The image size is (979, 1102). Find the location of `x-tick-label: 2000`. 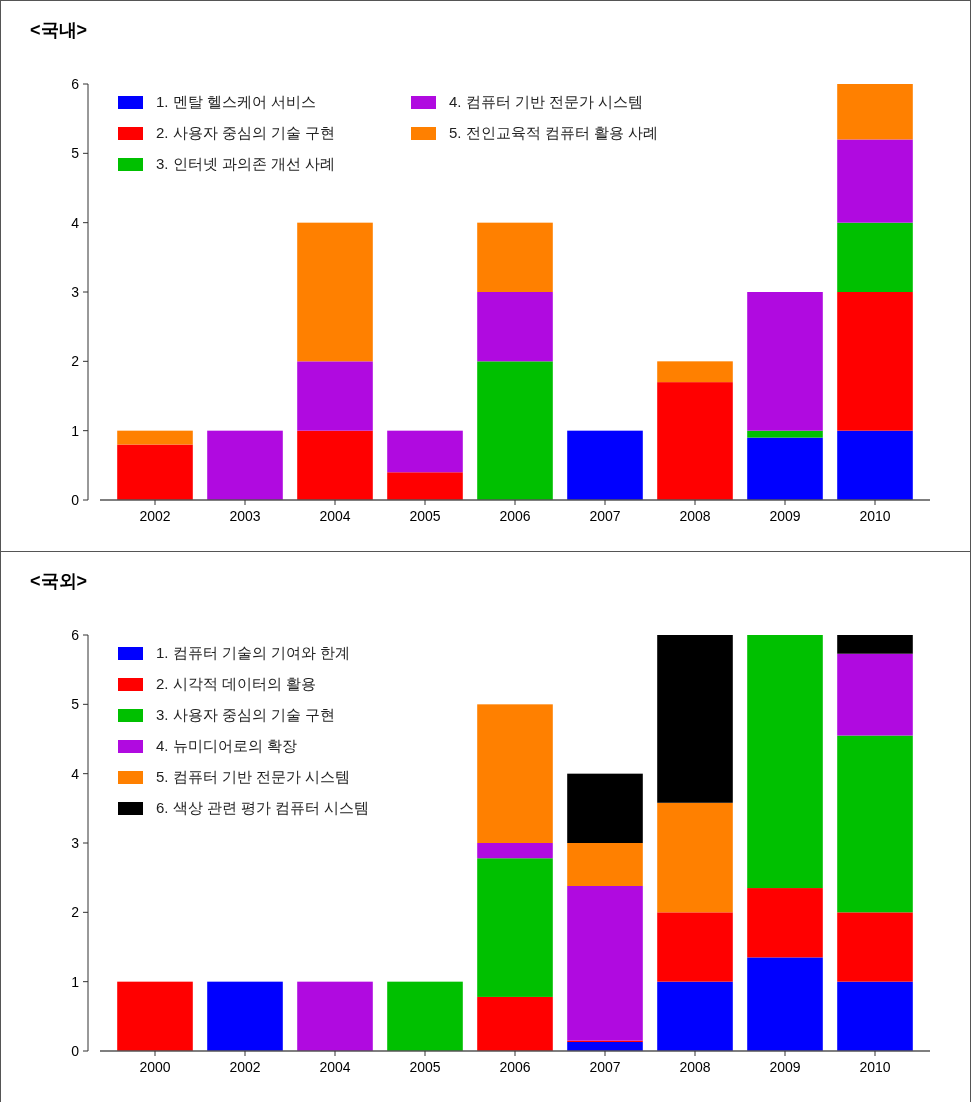

x-tick-label: 2000 is located at coordinates (155, 1067).